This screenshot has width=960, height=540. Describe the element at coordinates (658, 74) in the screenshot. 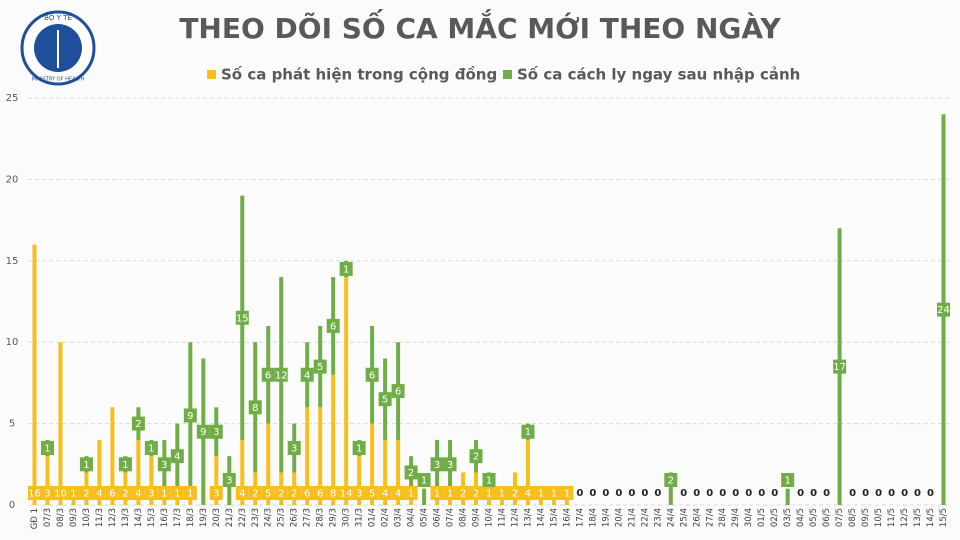

I see `legend-label: Số ca cách ly ngay sau nhập cảnh` at that location.